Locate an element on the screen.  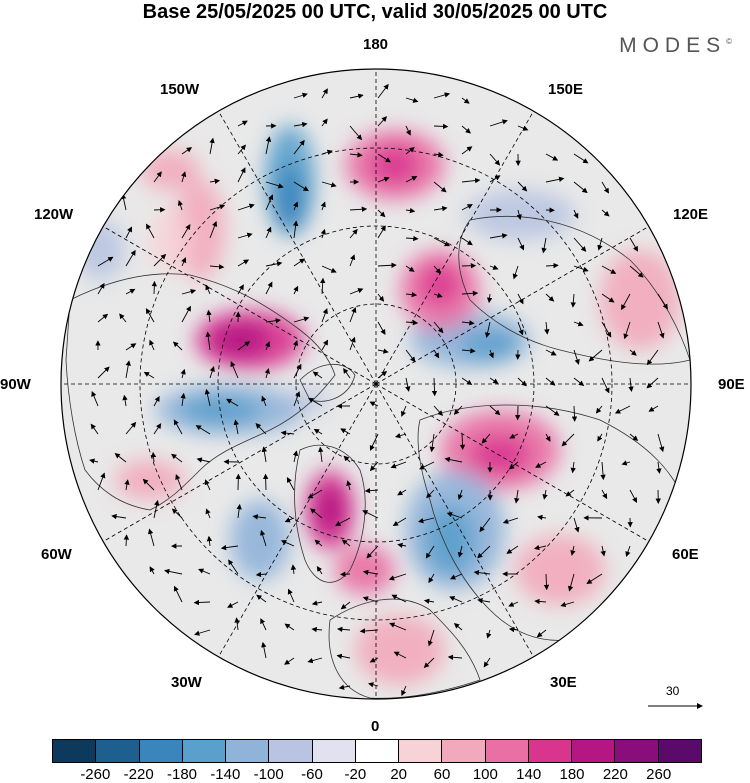
label-150w: 150W is located at coordinates (180, 89).